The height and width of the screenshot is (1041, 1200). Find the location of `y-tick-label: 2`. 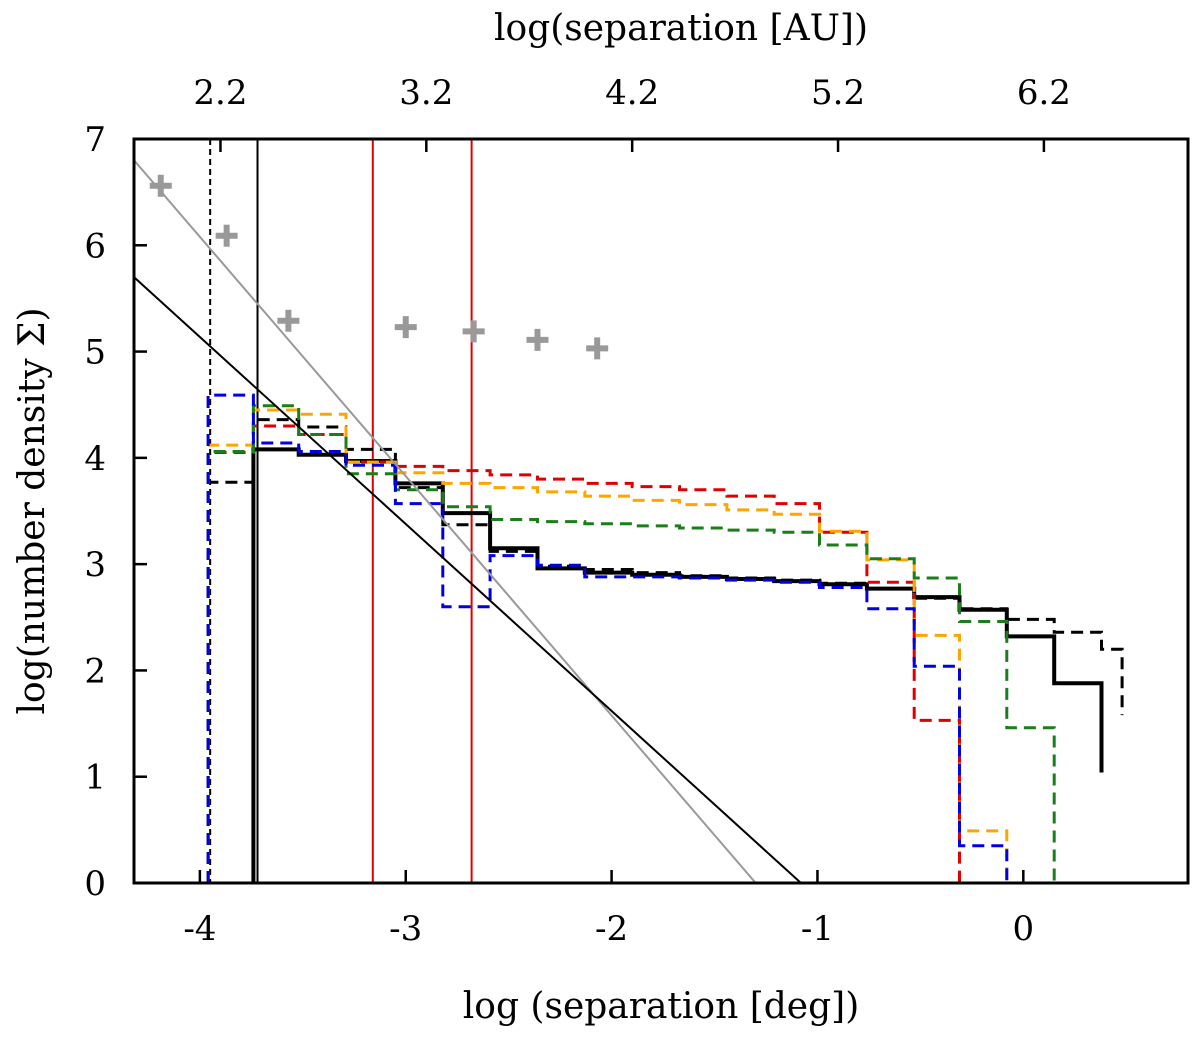

y-tick-label: 2 is located at coordinates (95, 671).